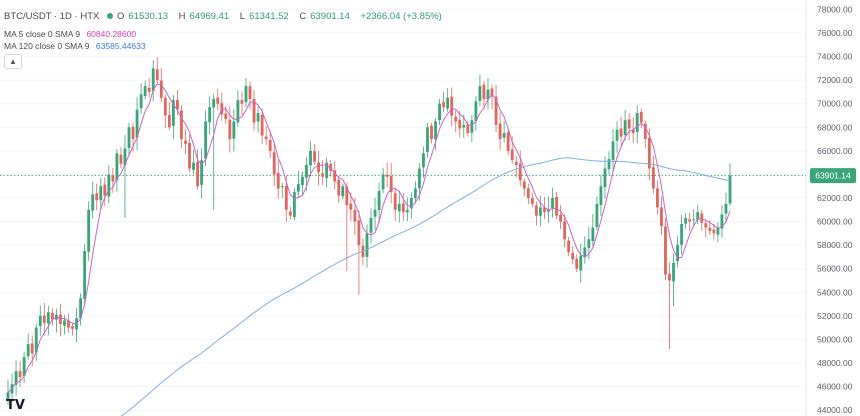  I want to click on symbol-label: BTC/USDT · 1D · HTX, so click(52, 16).